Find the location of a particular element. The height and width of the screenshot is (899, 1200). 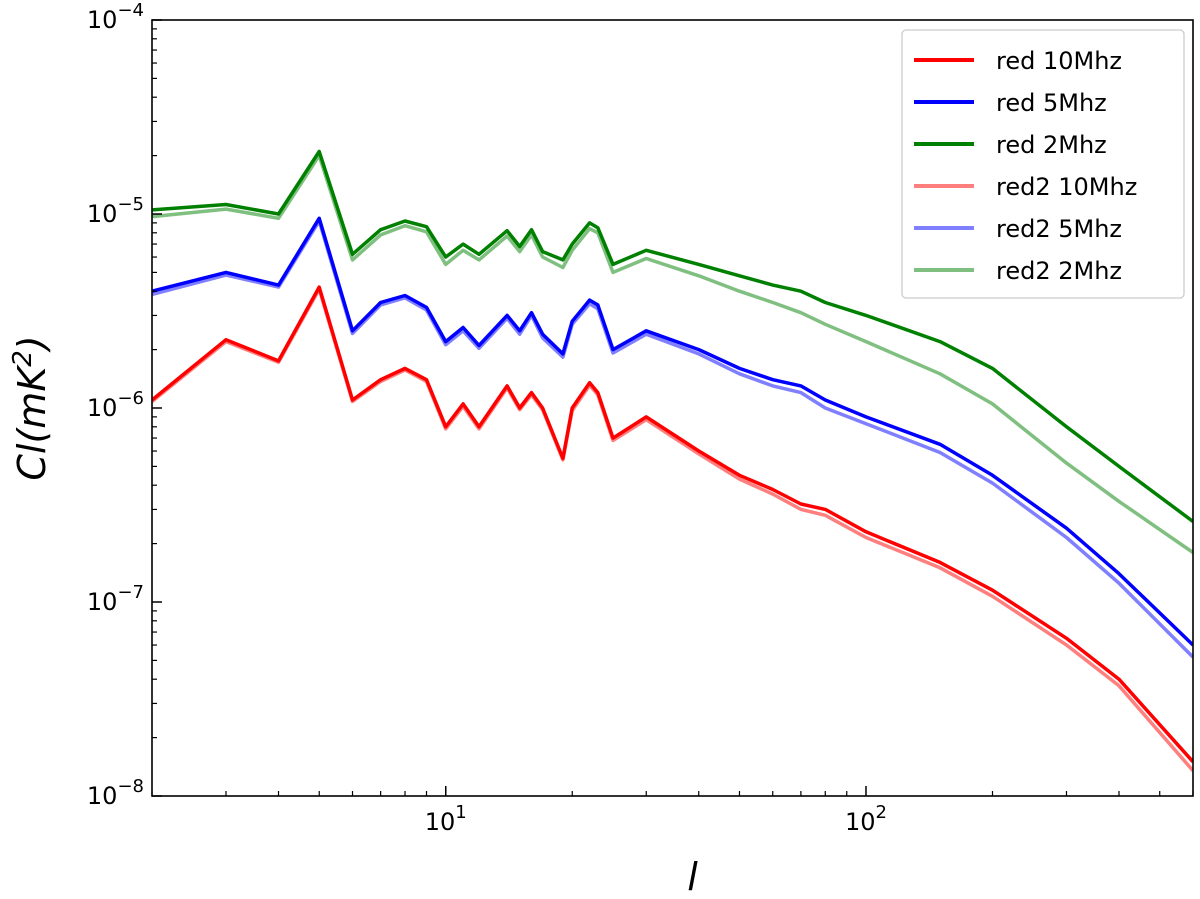

x-tick-exponent: 2 is located at coordinates (881, 812).